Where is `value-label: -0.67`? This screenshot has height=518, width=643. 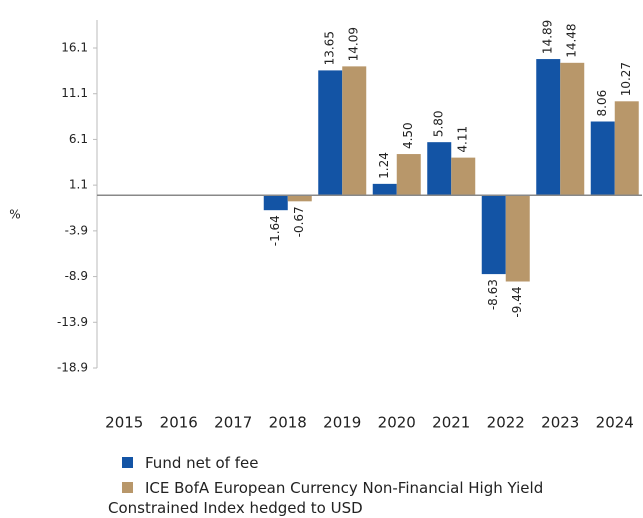 value-label: -0.67 is located at coordinates (299, 221).